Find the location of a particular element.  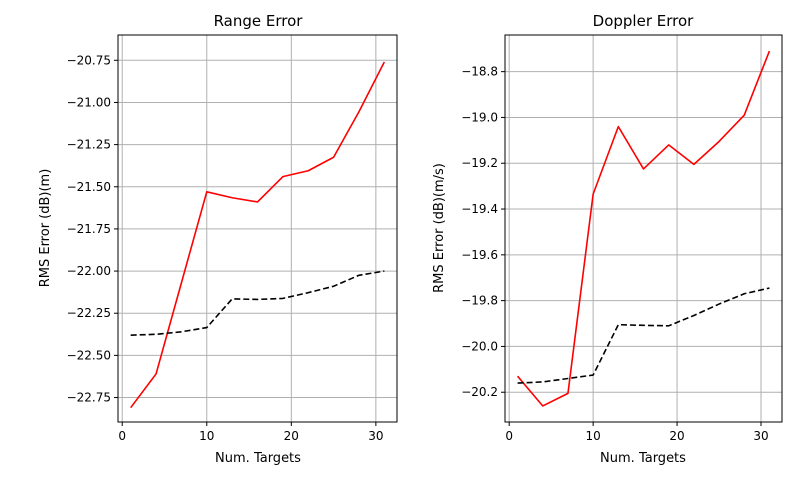

range-error-xlabel: Num. Targets is located at coordinates (258, 458).